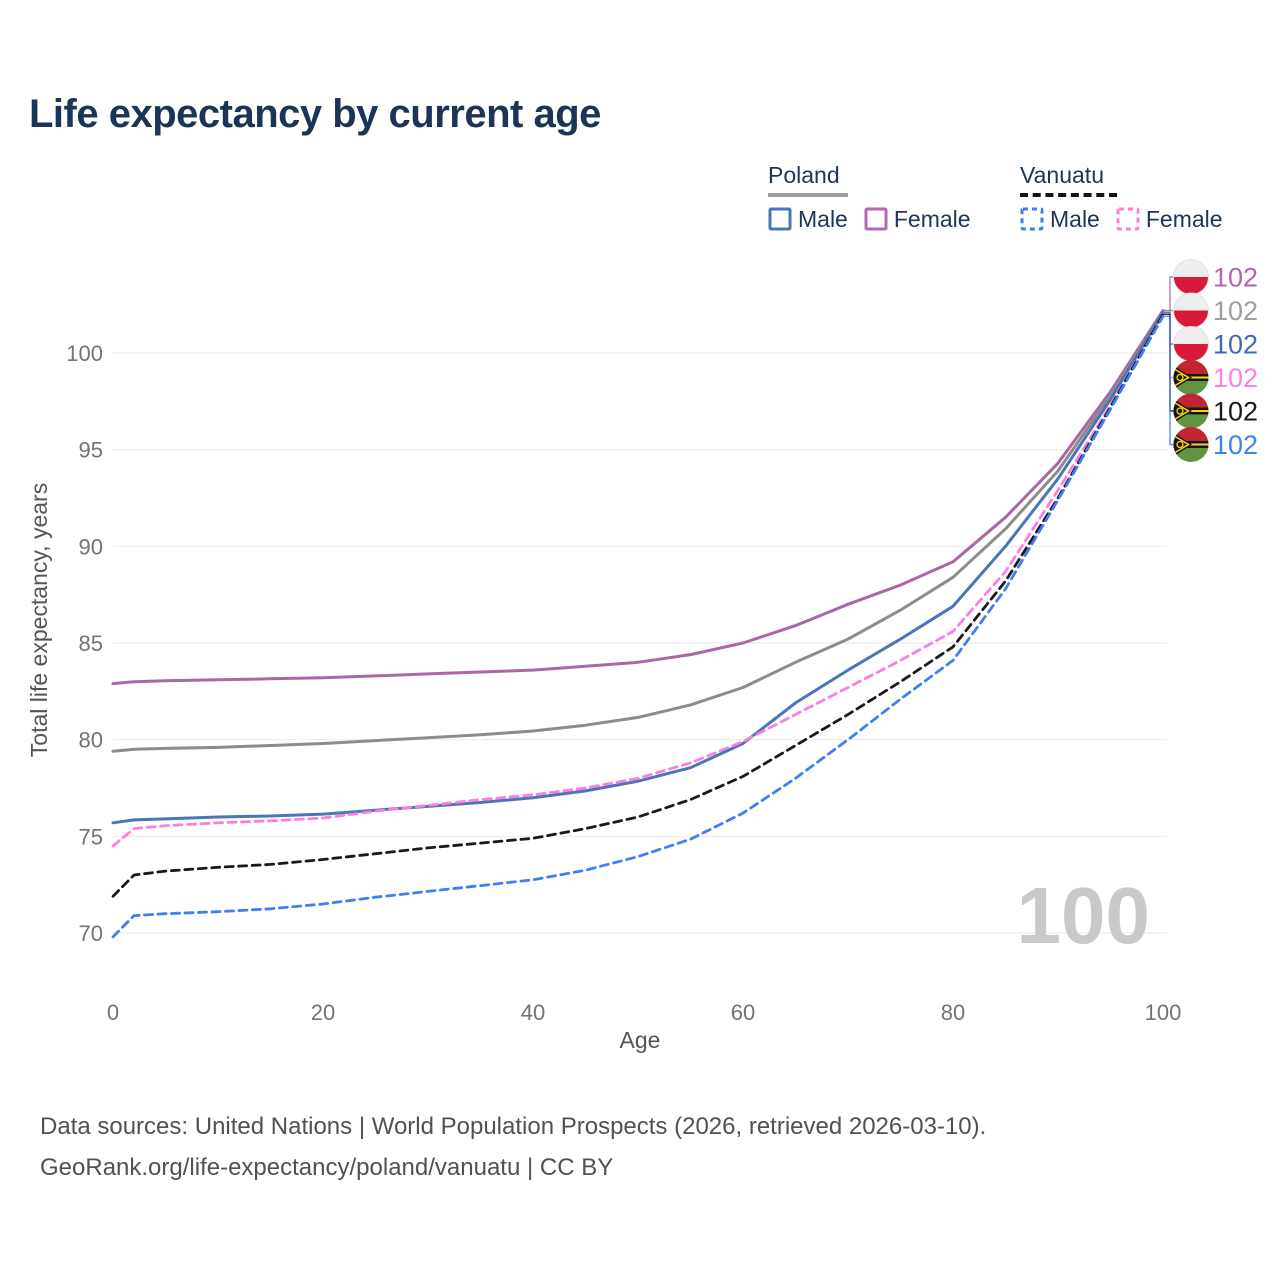 The image size is (1280, 1280). What do you see at coordinates (91, 643) in the screenshot?
I see `y-tick-label: 85` at bounding box center [91, 643].